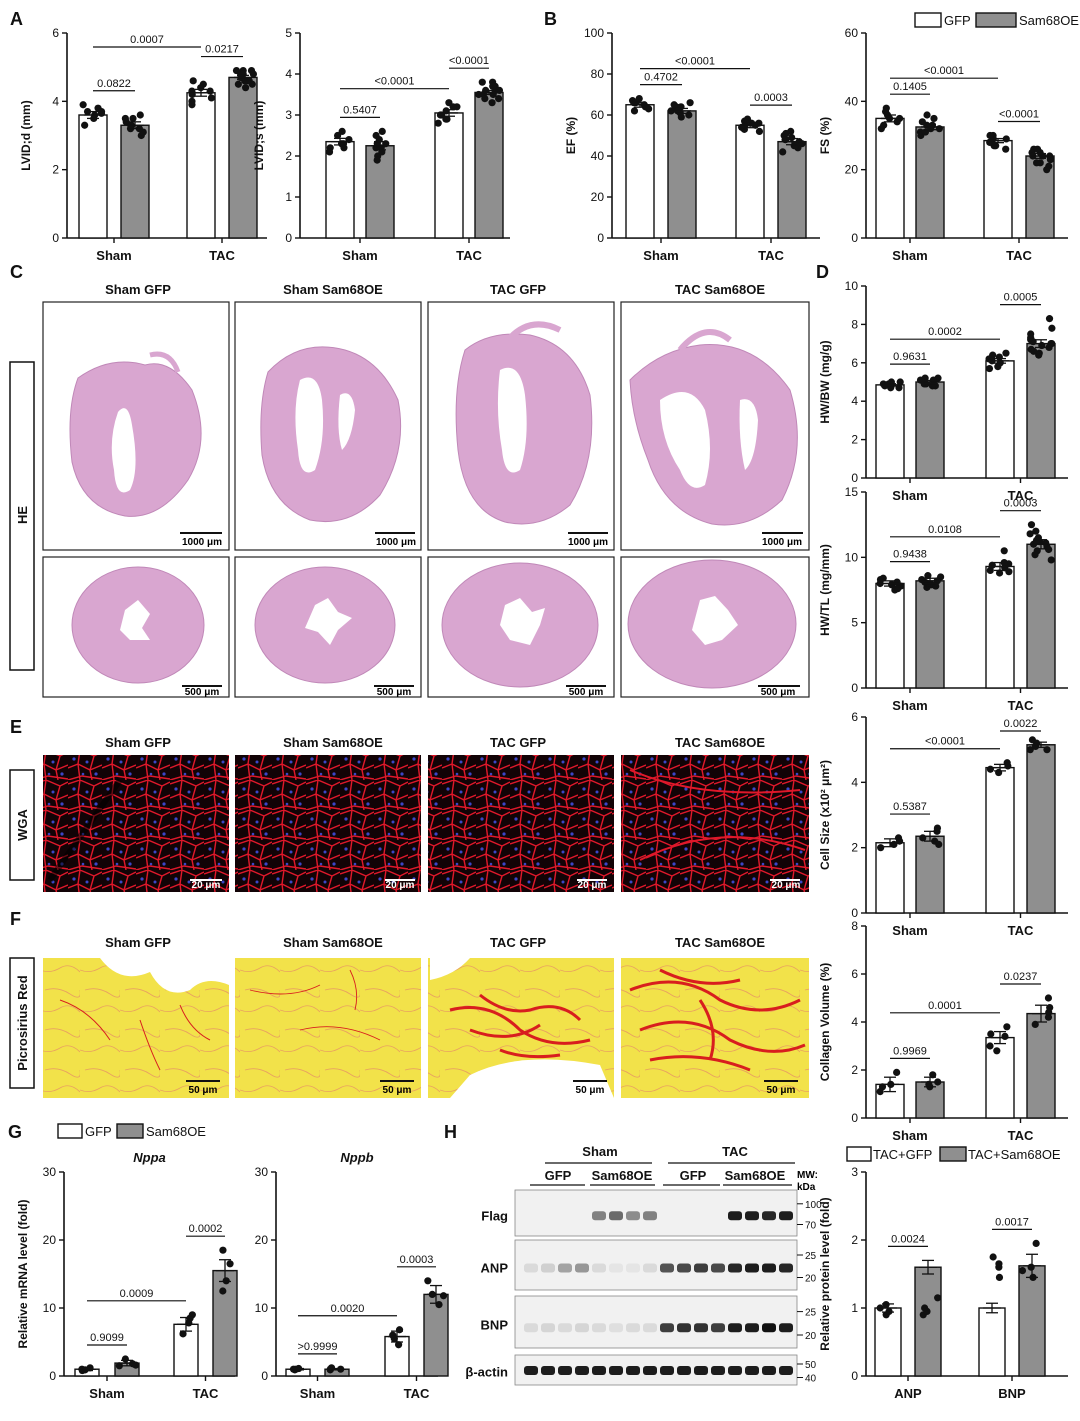  Describe the element at coordinates (136, 627) in the screenshot. I see `he-image-sham-gfp-cross: 500 μm` at that location.